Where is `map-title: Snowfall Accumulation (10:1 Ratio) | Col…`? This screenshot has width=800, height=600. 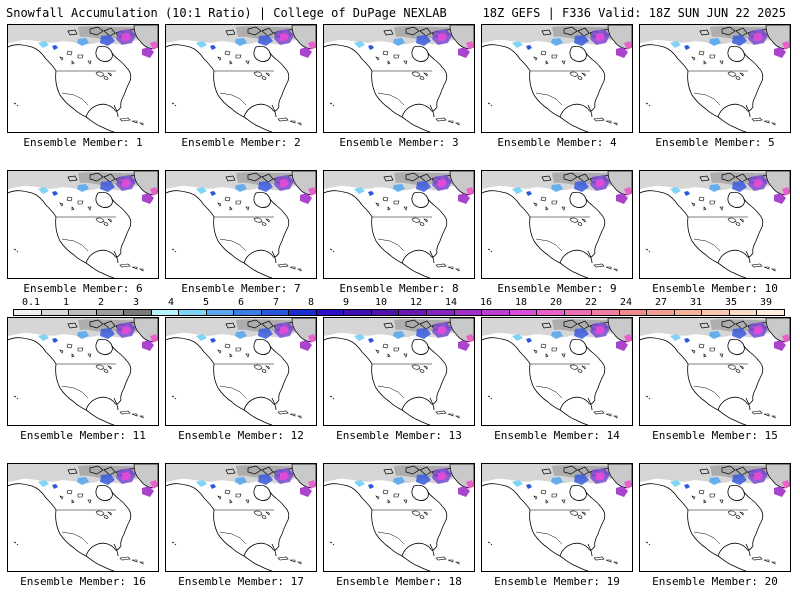
map-title: Snowfall Accumulation (10:1 Ratio) | Col… is located at coordinates (226, 13).